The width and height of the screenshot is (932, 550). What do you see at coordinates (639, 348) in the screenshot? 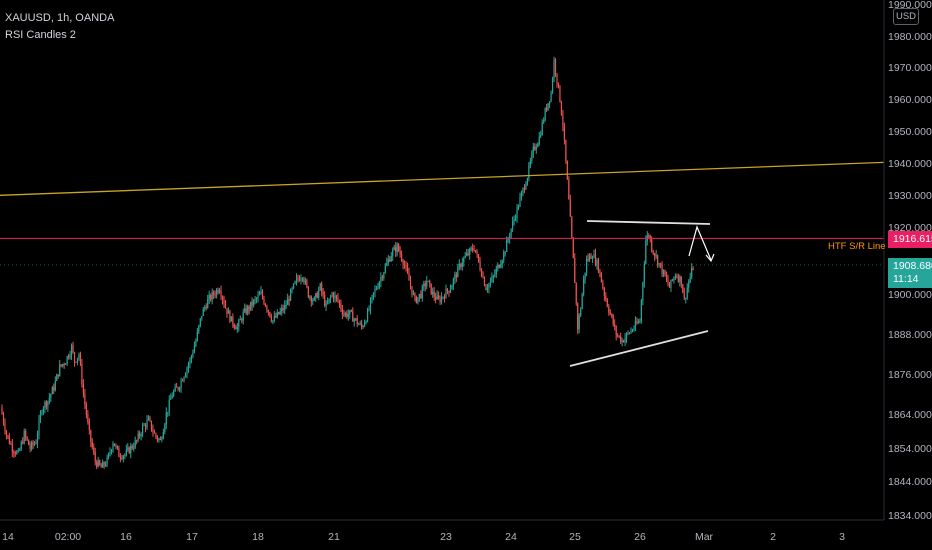
I see `triangle-bottom-line` at bounding box center [639, 348].